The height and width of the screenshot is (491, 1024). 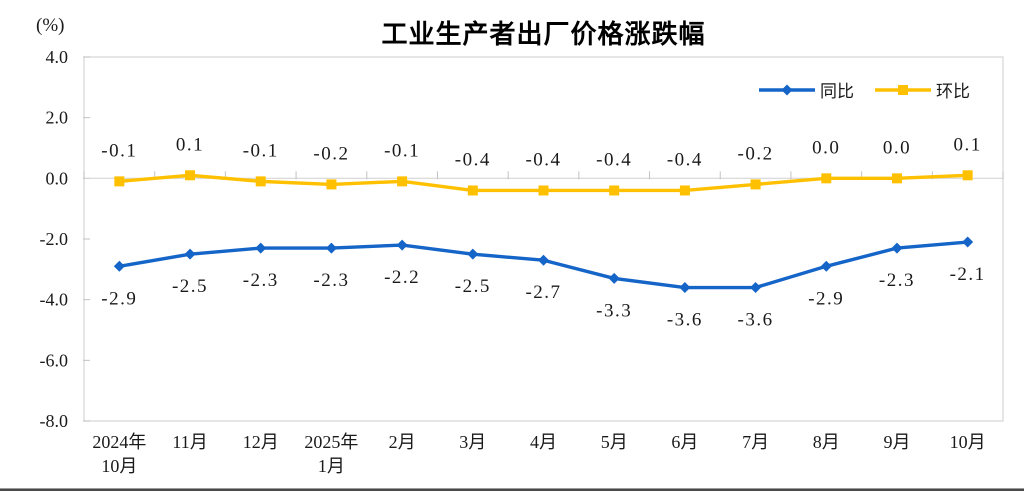 What do you see at coordinates (119, 454) in the screenshot?
I see `x-tick-label: 2024年 10月` at bounding box center [119, 454].